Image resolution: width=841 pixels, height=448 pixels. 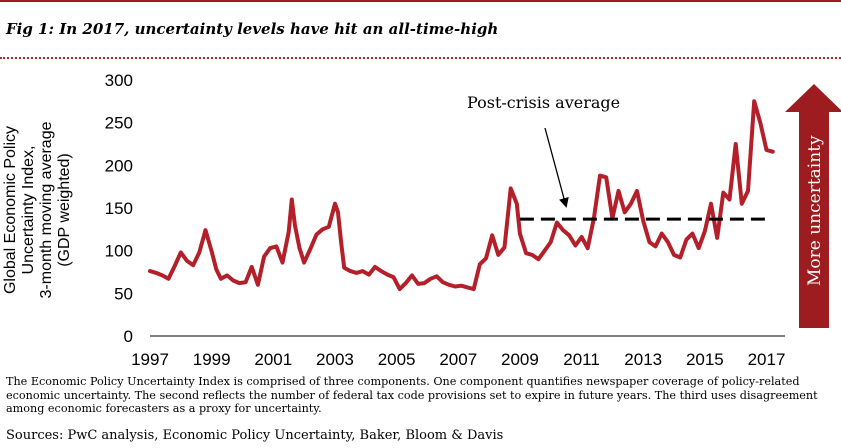 I want to click on y-axis-label-line: 3-month moving average, so click(x=46, y=209).